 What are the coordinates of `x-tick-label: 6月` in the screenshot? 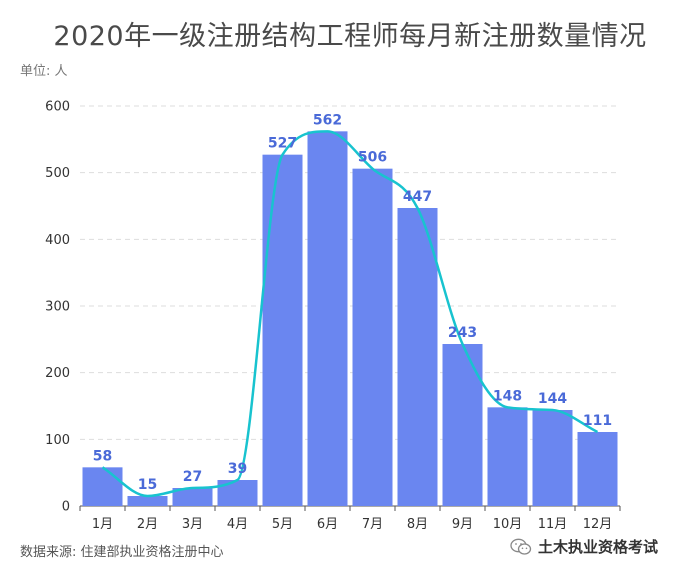 It's located at (327, 524).